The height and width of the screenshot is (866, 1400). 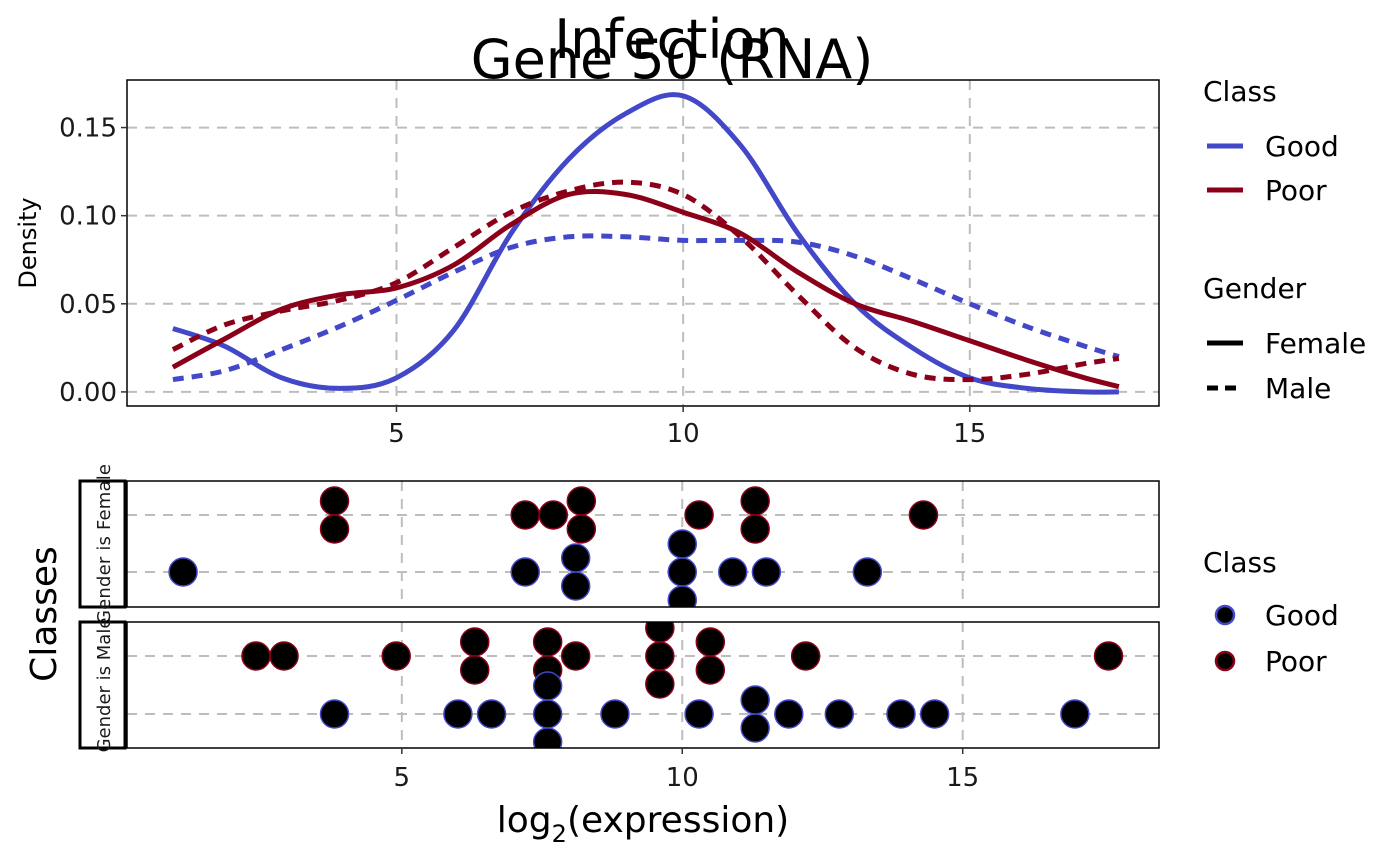 I want to click on legend2-good-label: Good, so click(x=1302, y=615).